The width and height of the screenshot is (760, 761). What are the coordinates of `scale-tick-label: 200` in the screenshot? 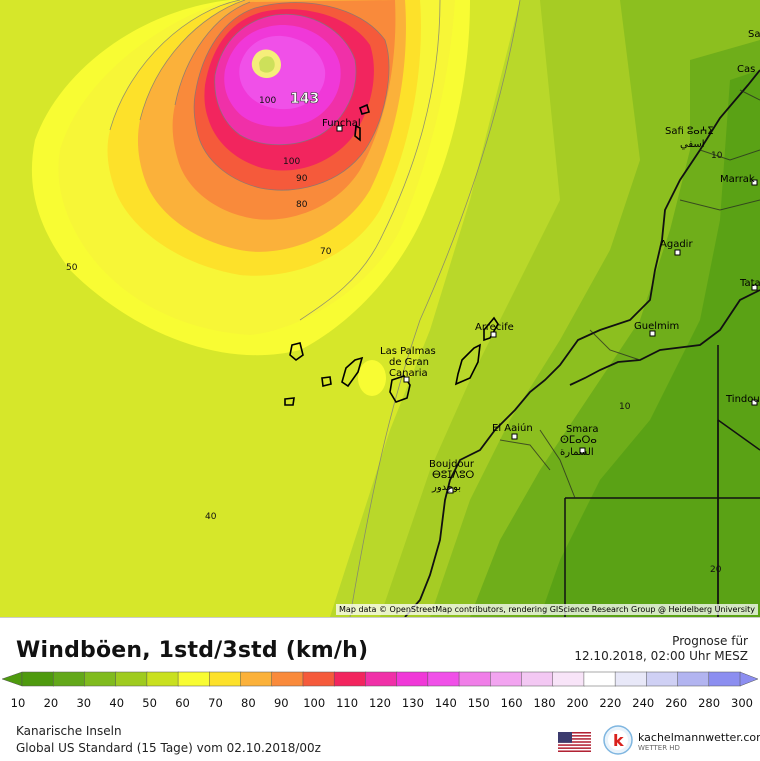 It's located at (577, 703).